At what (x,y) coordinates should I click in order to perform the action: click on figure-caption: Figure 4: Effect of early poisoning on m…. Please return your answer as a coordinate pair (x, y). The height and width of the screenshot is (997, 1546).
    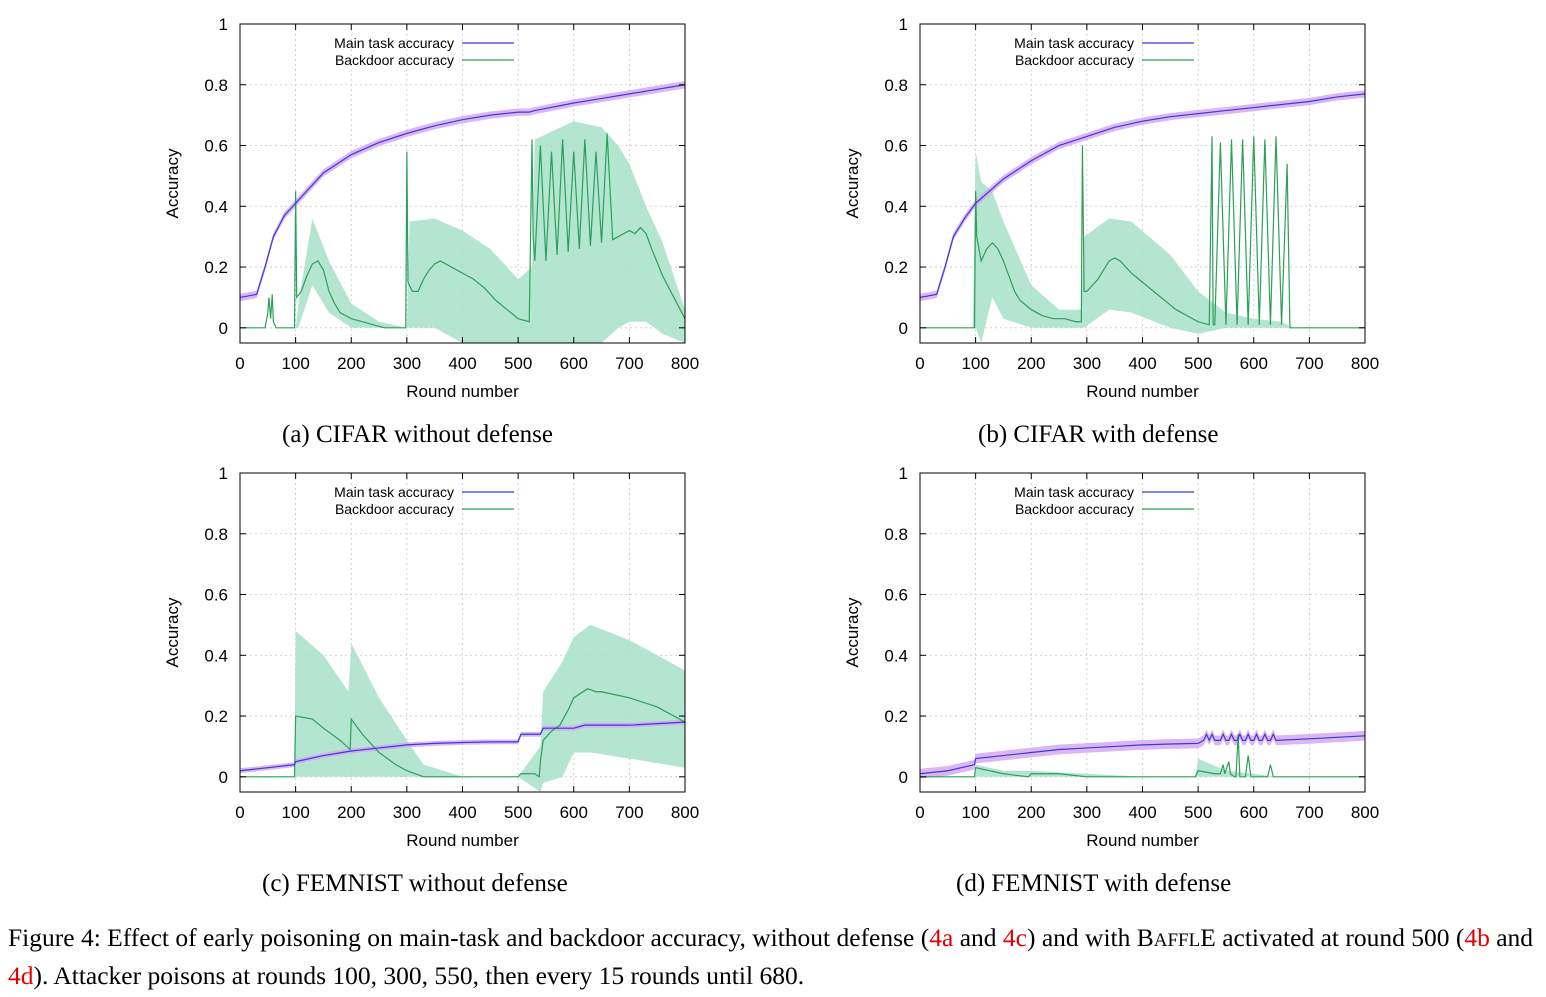
    Looking at the image, I should click on (773, 956).